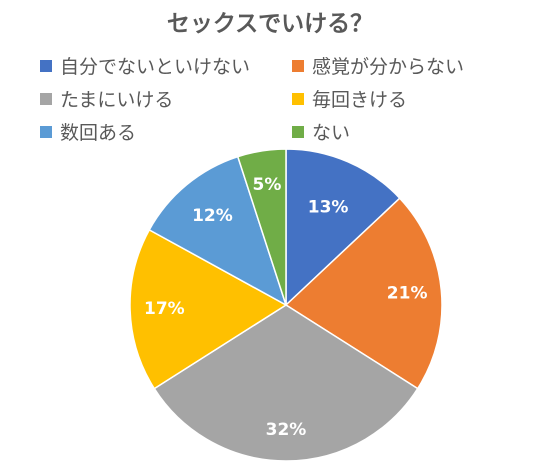 The image size is (540, 466). I want to click on legend-item: たまにいける, so click(106, 98).